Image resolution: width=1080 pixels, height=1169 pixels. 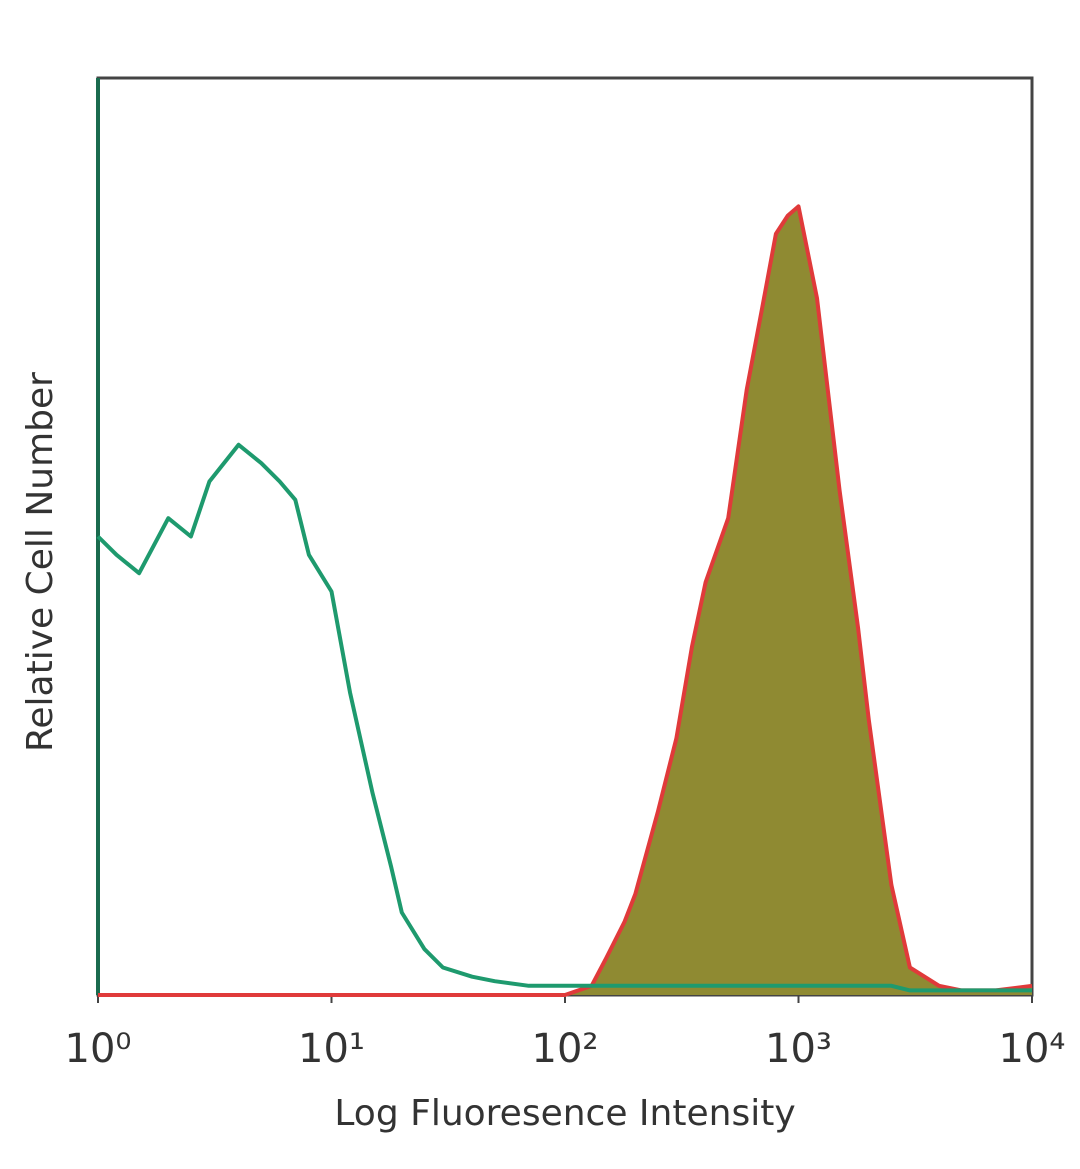 I want to click on x-tick-label: 10³, so click(x=798, y=1049).